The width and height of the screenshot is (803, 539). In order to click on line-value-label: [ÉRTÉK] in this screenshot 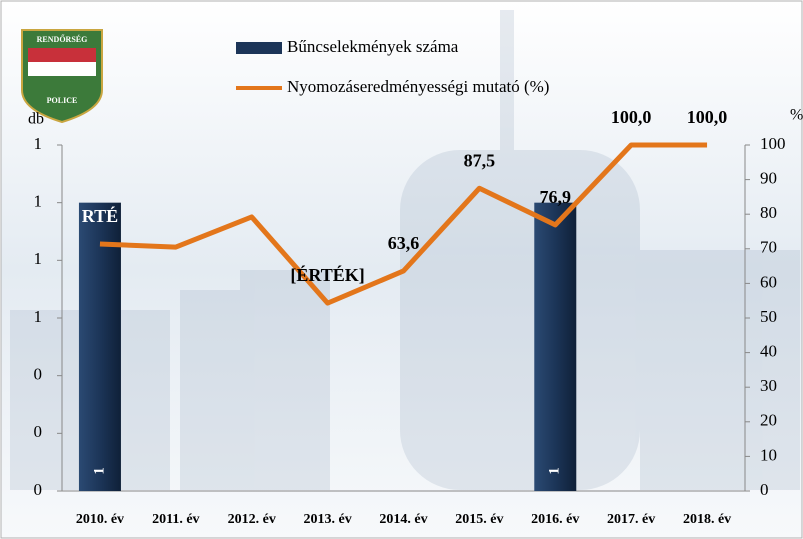, I will do `click(327, 274)`.